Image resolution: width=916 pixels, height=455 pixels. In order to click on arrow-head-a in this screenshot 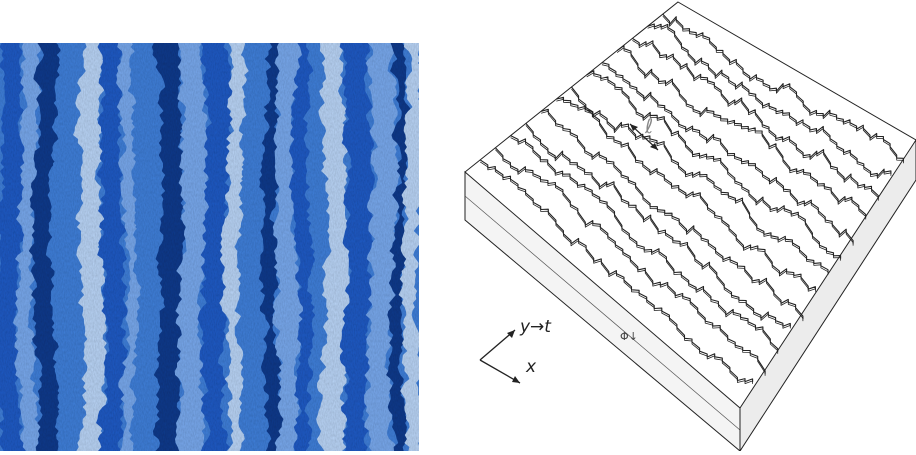, I will do `click(634, 127)`.